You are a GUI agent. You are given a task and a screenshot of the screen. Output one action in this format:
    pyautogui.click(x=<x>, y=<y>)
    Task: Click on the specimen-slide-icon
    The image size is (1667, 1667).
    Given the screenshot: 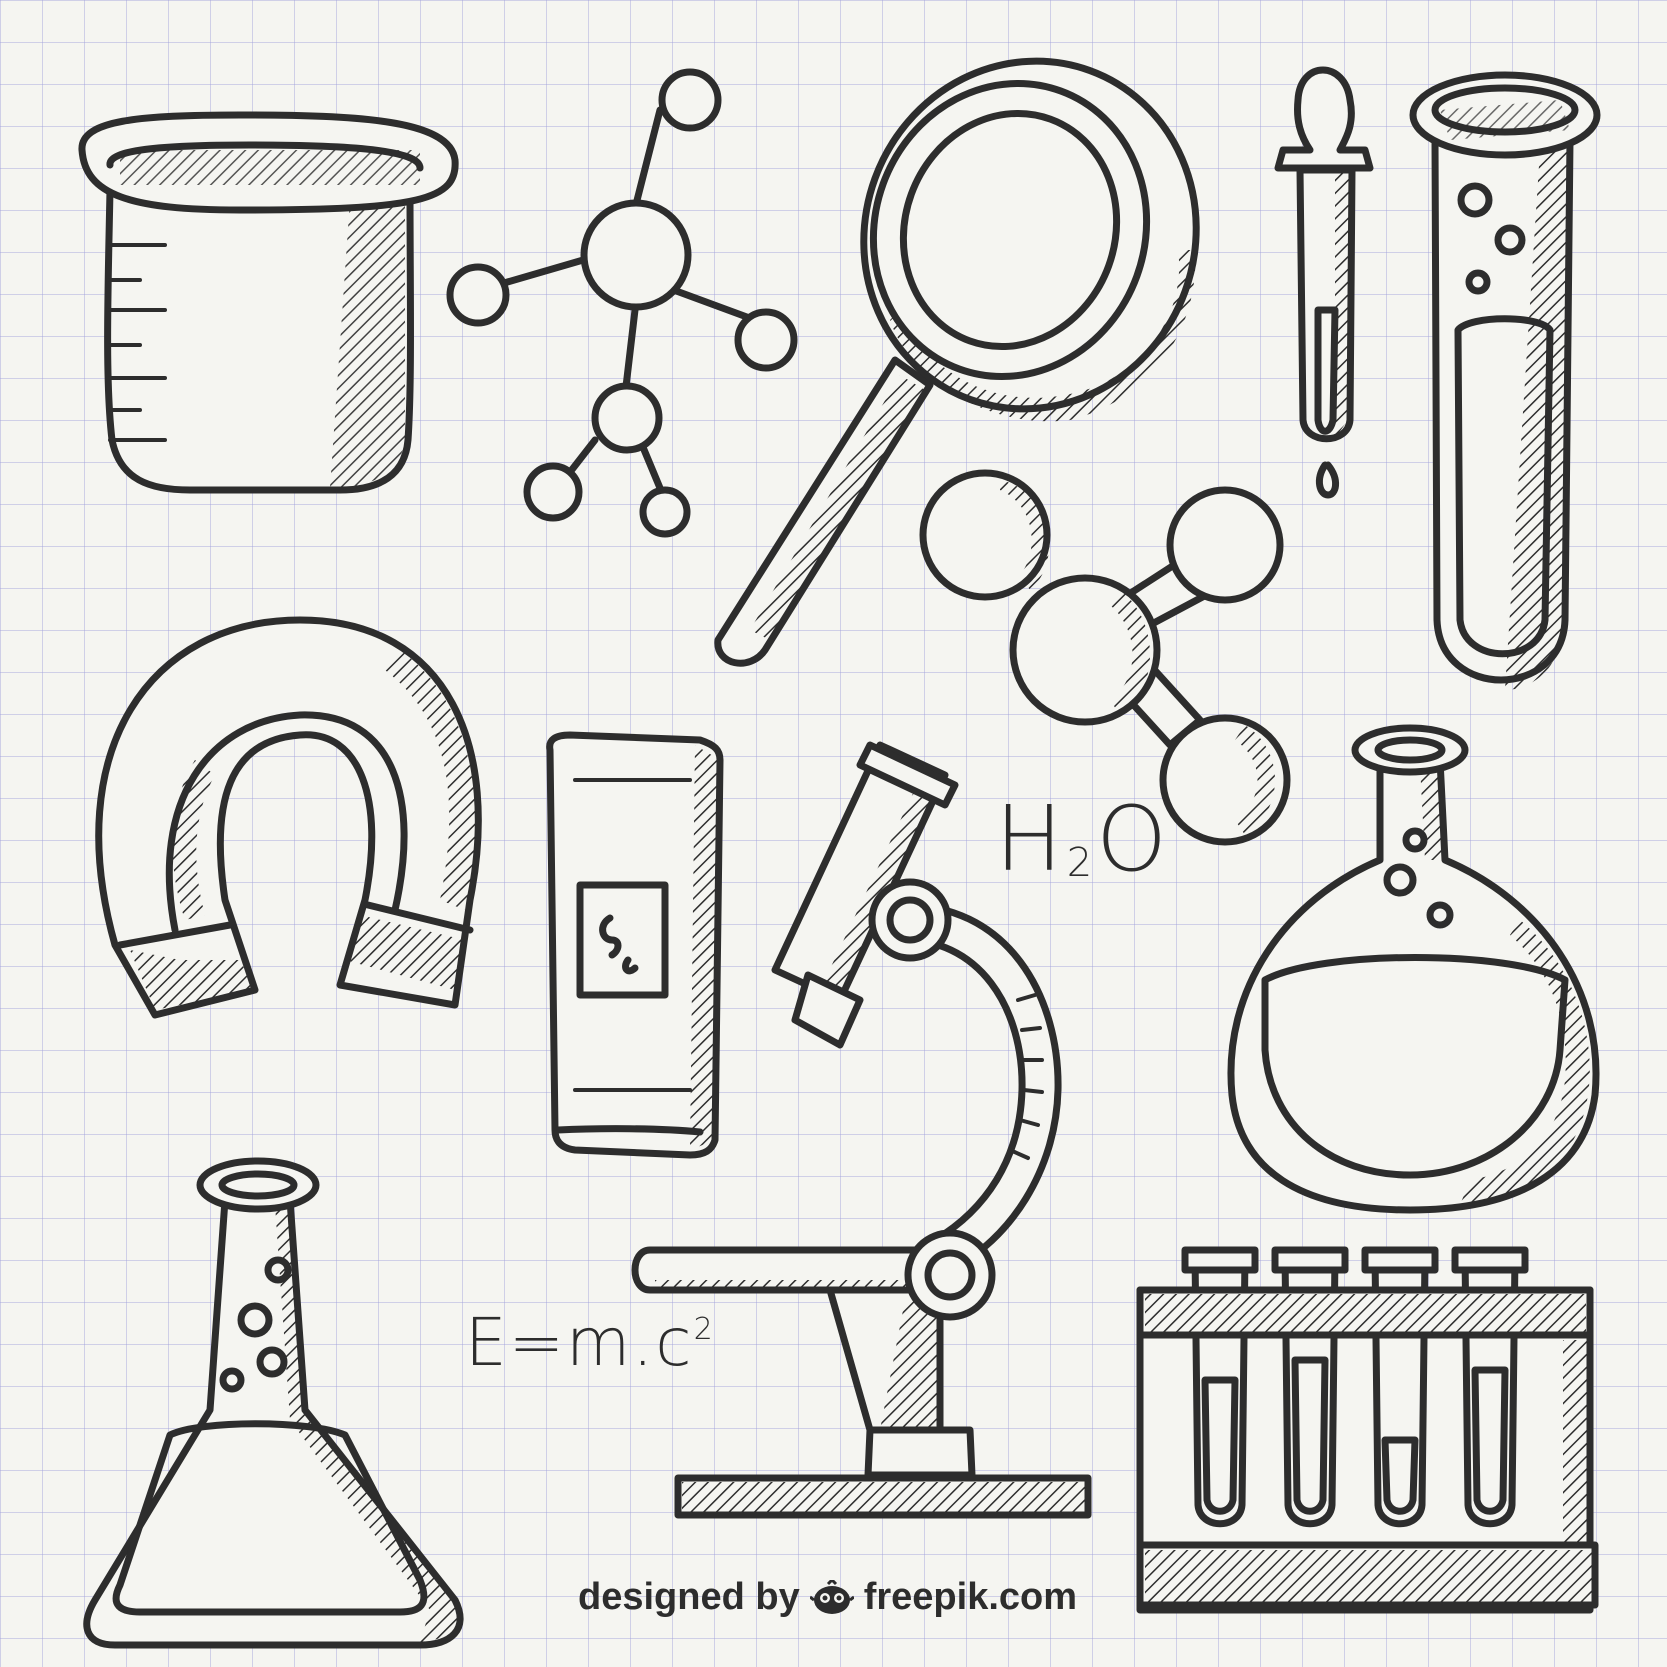 What is the action you would take?
    pyautogui.click(x=635, y=945)
    